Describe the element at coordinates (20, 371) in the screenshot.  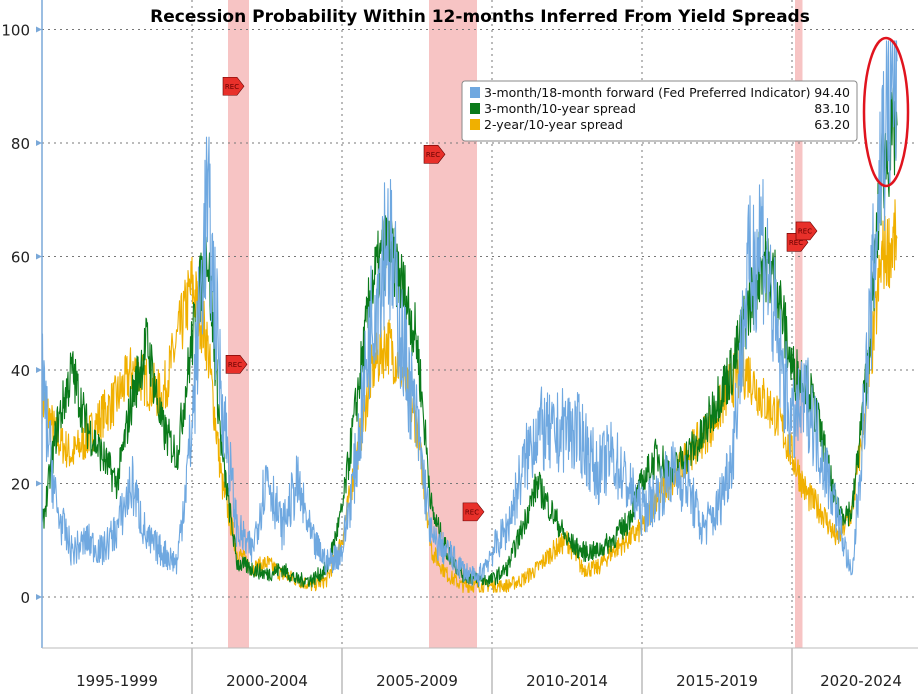
I see `y-tick-label: 40` at that location.